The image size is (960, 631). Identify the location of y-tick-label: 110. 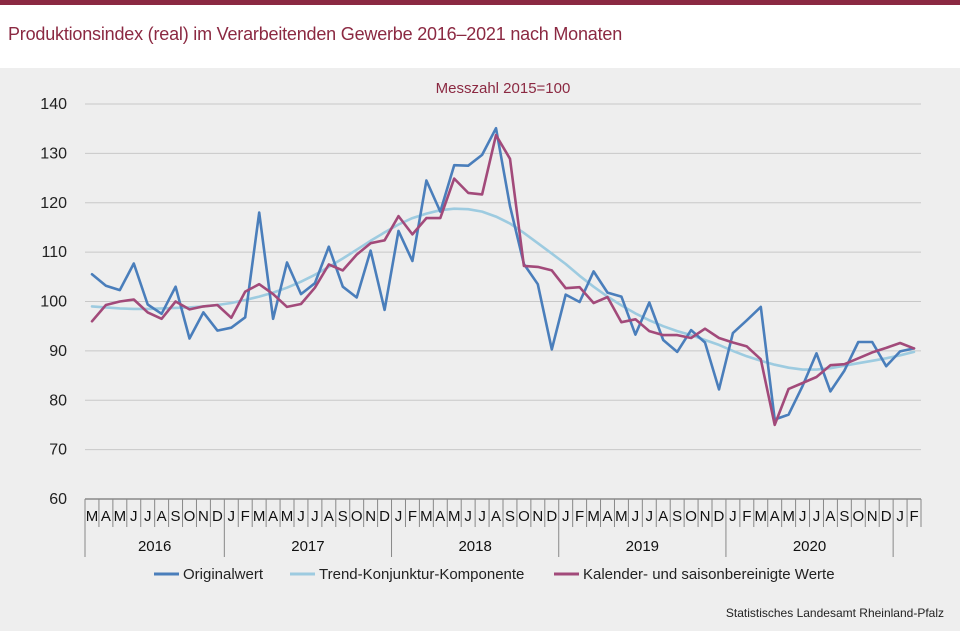
(54, 252).